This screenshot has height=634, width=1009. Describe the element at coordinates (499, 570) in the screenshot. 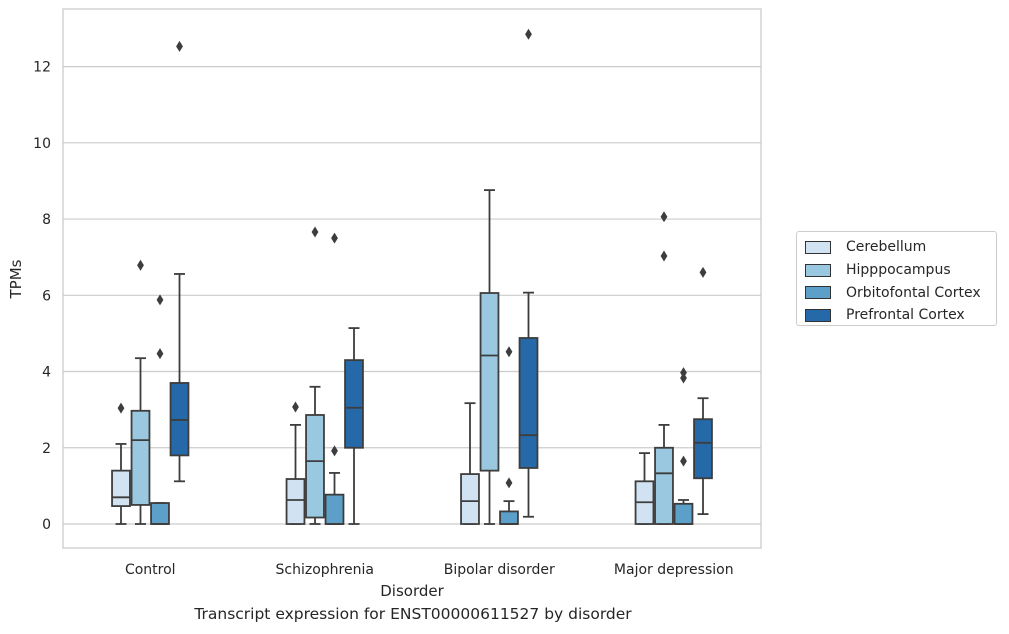

I see `x-tick-label: Bipolar disorder` at that location.